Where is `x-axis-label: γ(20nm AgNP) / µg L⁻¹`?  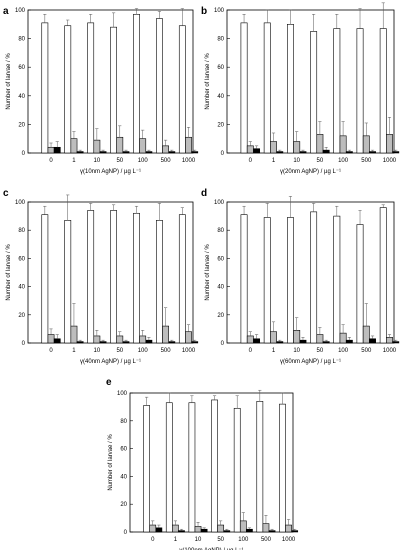 x-axis-label: γ(20nm AgNP) / µg L⁻¹ is located at coordinates (310, 172).